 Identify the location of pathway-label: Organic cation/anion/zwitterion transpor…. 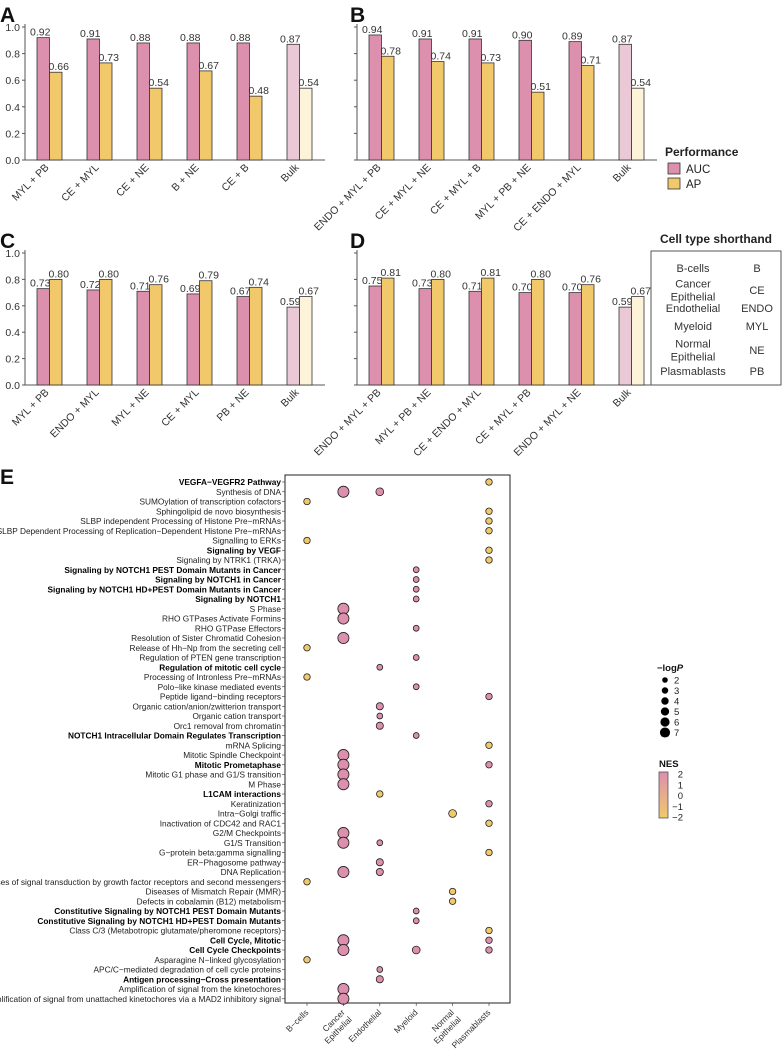
(207, 706).